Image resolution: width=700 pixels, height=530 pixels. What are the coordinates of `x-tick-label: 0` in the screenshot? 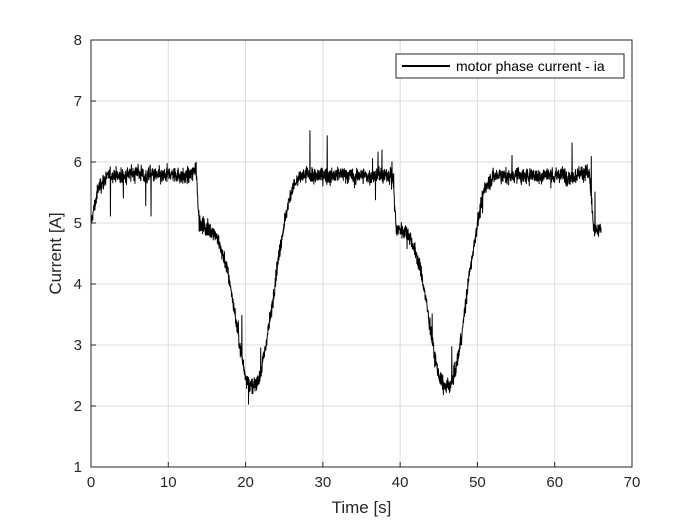 It's located at (91, 482).